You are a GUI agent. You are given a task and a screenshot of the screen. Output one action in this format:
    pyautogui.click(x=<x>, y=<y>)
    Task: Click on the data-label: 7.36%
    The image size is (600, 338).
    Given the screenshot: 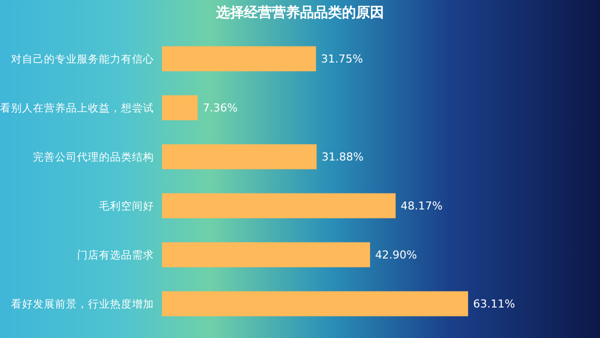 What is the action you would take?
    pyautogui.click(x=220, y=108)
    